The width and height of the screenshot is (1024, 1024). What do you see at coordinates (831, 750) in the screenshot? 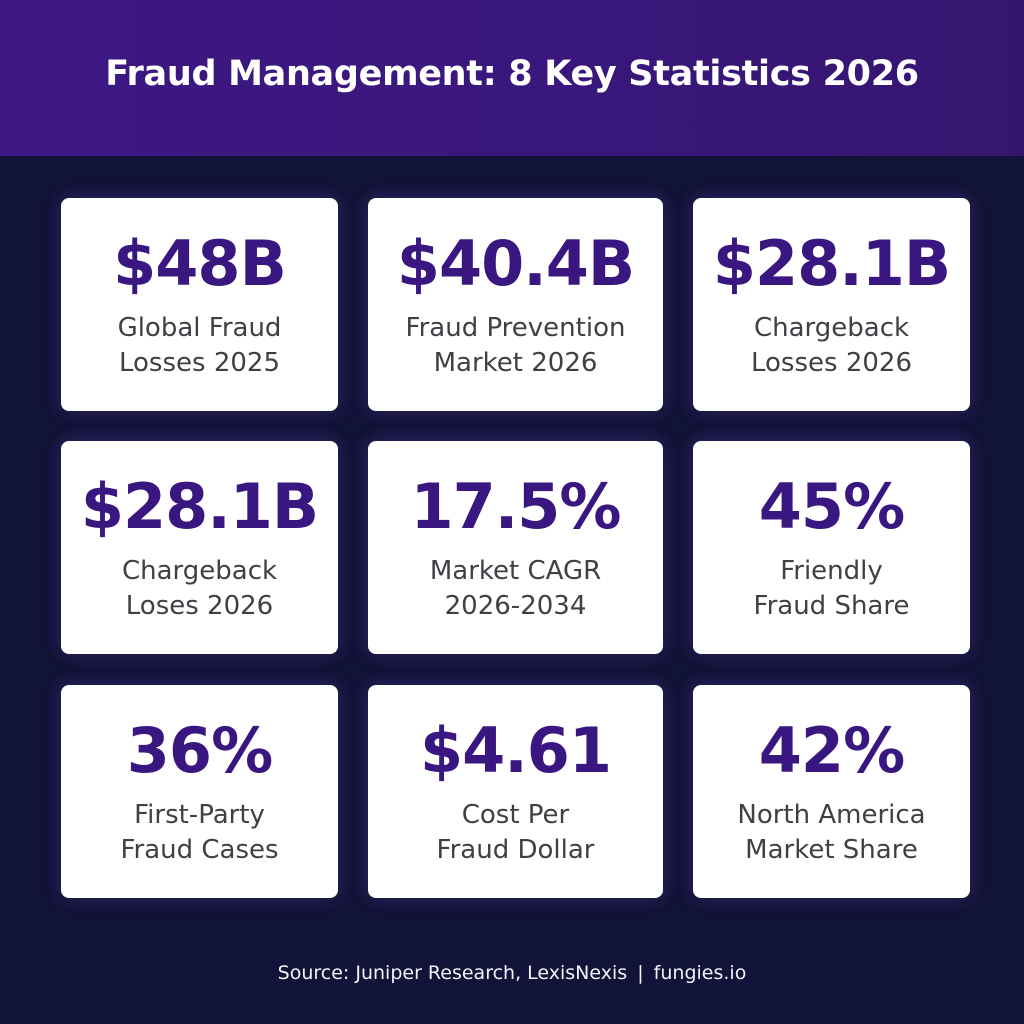
I see `stat-value: 42%` at bounding box center [831, 750].